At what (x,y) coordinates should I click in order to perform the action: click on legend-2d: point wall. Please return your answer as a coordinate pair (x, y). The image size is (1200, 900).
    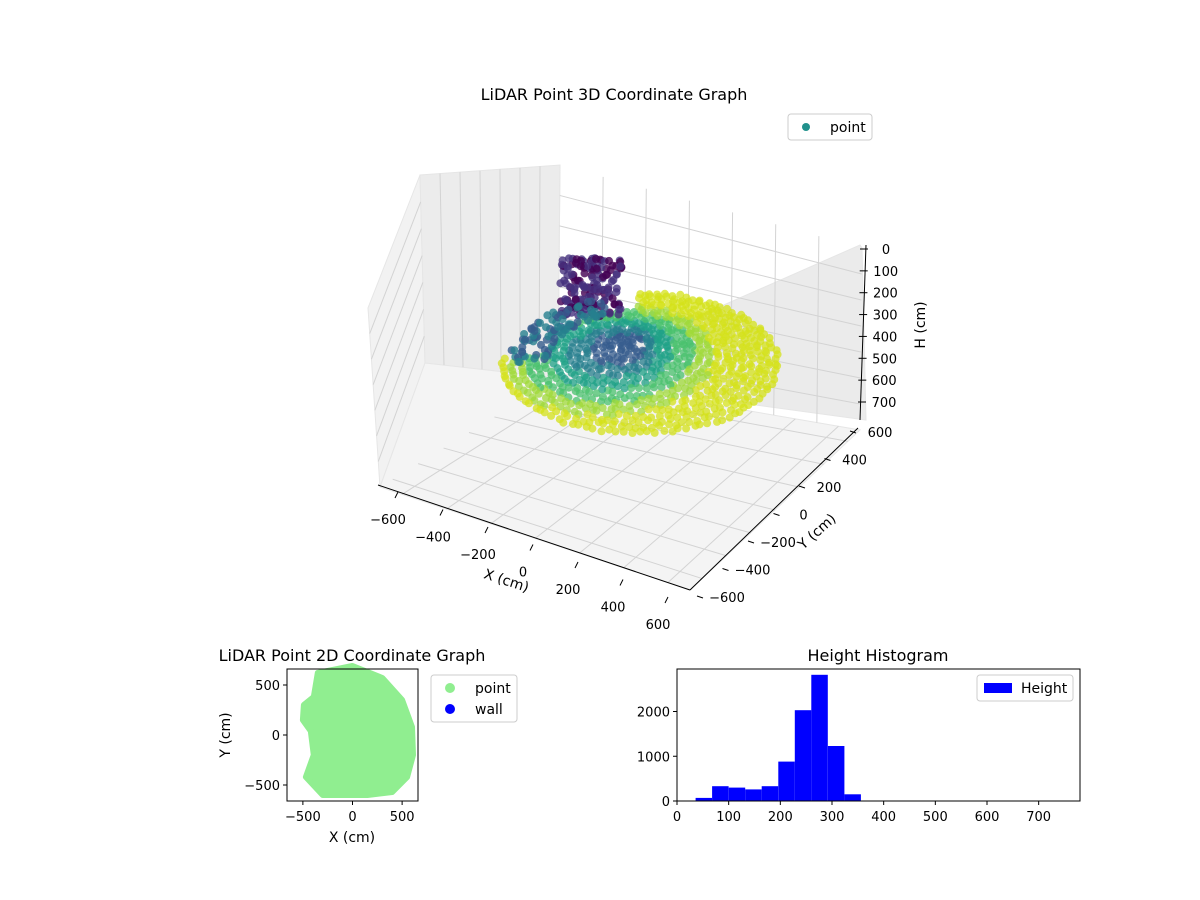
    Looking at the image, I should click on (474, 698).